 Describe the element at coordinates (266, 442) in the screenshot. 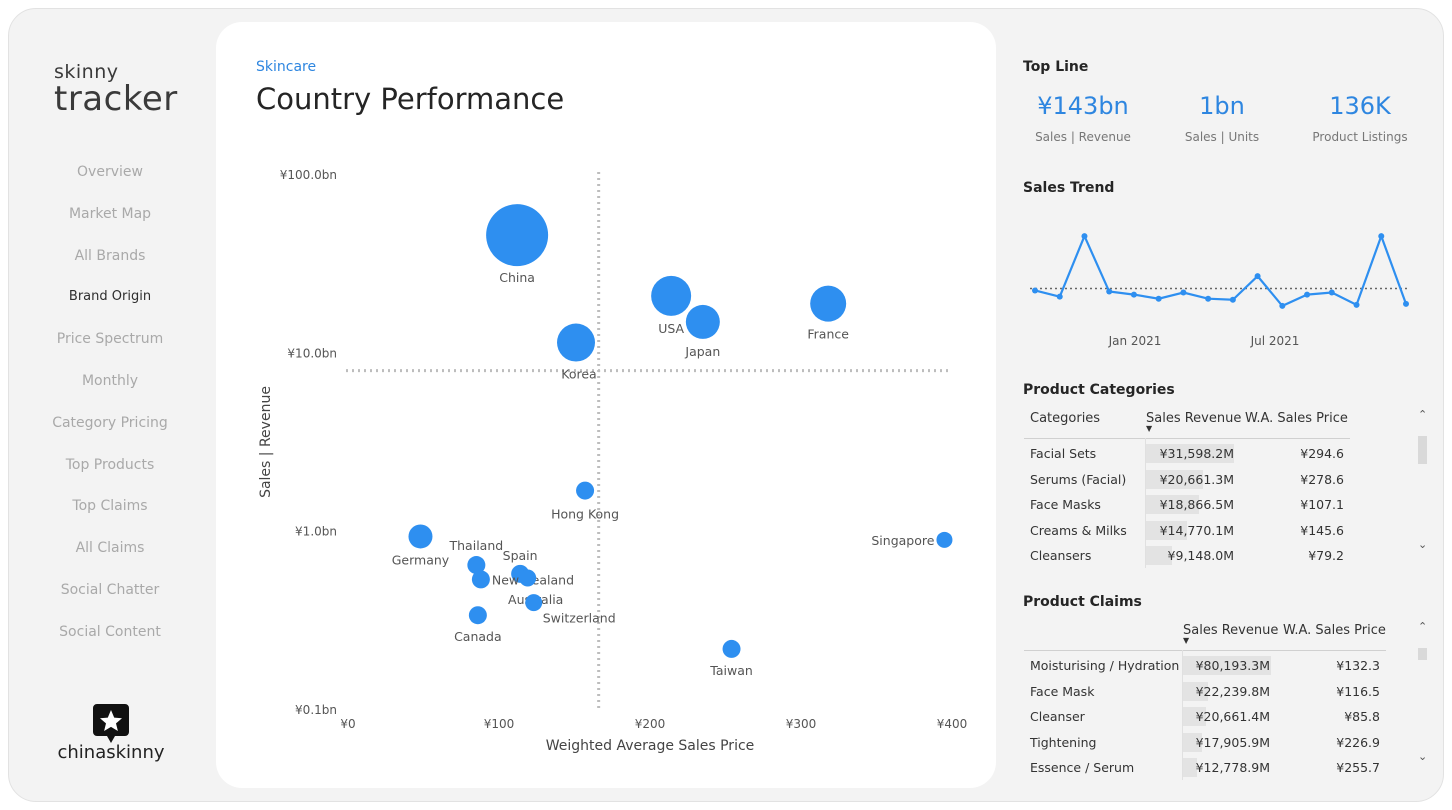

I see `y-axis-title: Sales | Revenue` at that location.